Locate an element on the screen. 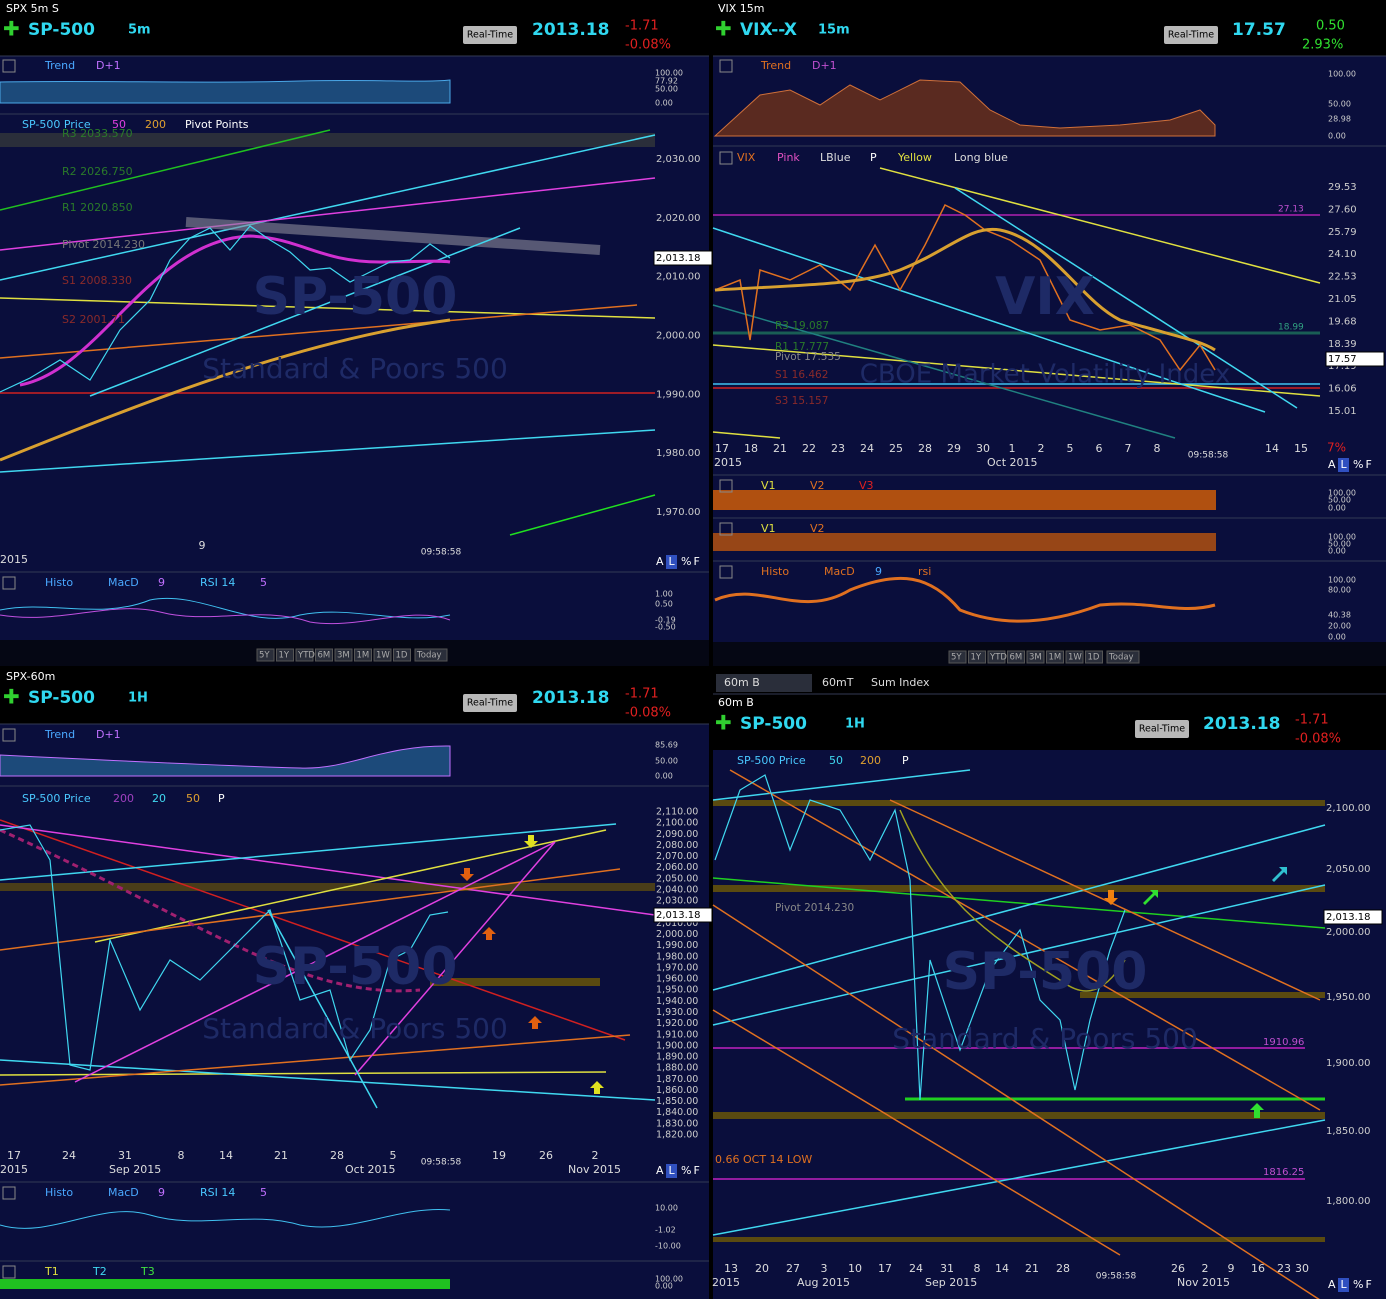 This screenshot has width=1386, height=1299. study-label: T2 is located at coordinates (99, 1271).